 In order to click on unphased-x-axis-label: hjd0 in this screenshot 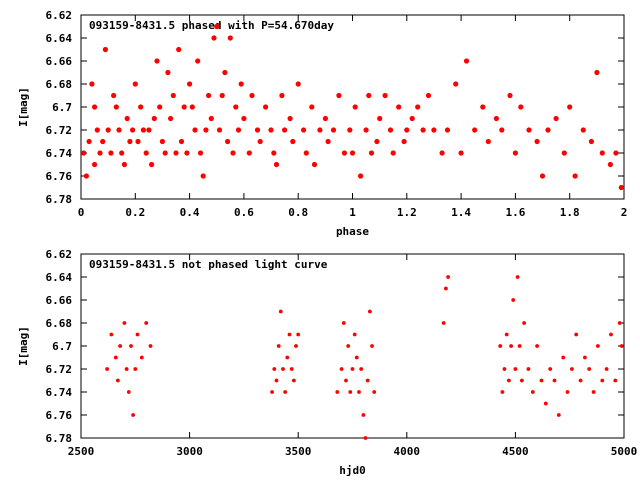, I will do `click(352, 470)`.